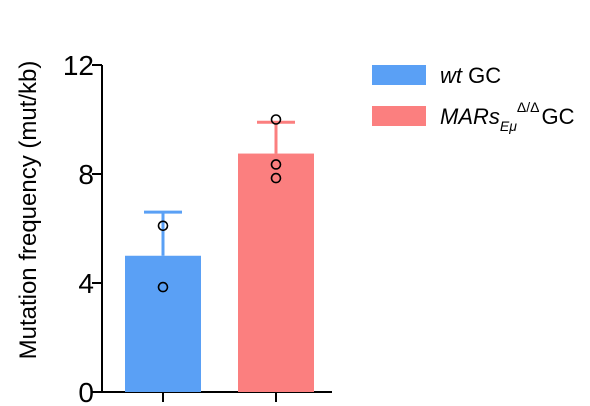  What do you see at coordinates (78, 65) in the screenshot?
I see `y-tick-label: 12` at bounding box center [78, 65].